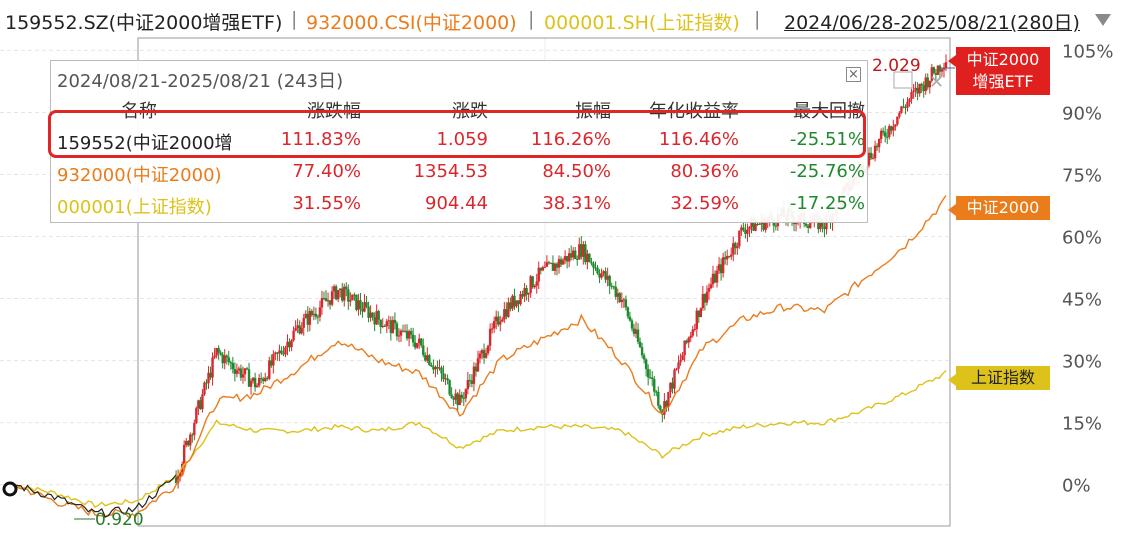 The width and height of the screenshot is (1131, 538). I want to click on header-sh-label: 000001.SH(上证指数), so click(642, 23).